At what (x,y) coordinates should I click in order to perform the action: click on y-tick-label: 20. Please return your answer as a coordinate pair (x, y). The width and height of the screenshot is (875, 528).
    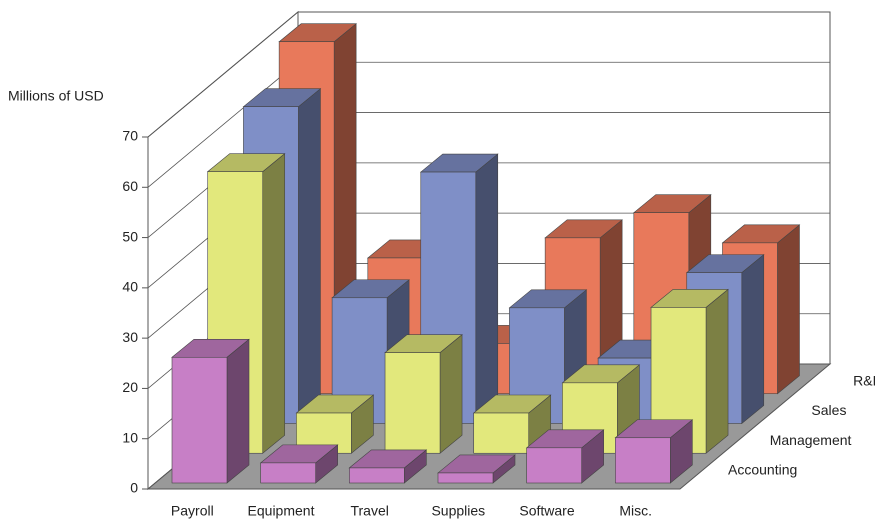
    Looking at the image, I should click on (130, 387).